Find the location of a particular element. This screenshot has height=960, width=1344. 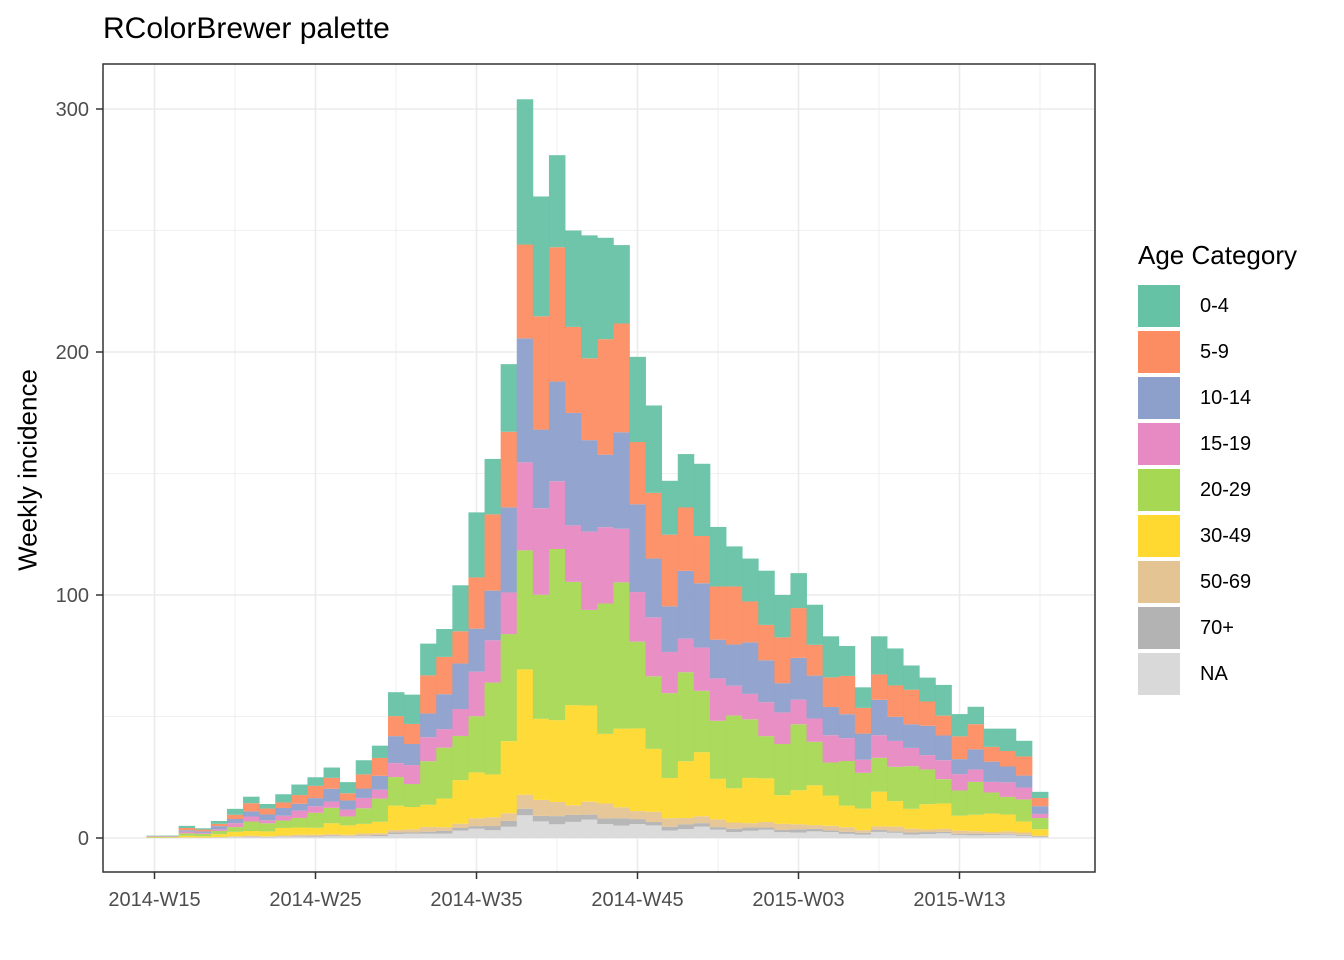

legend-item: 15-19 is located at coordinates (1217, 444).